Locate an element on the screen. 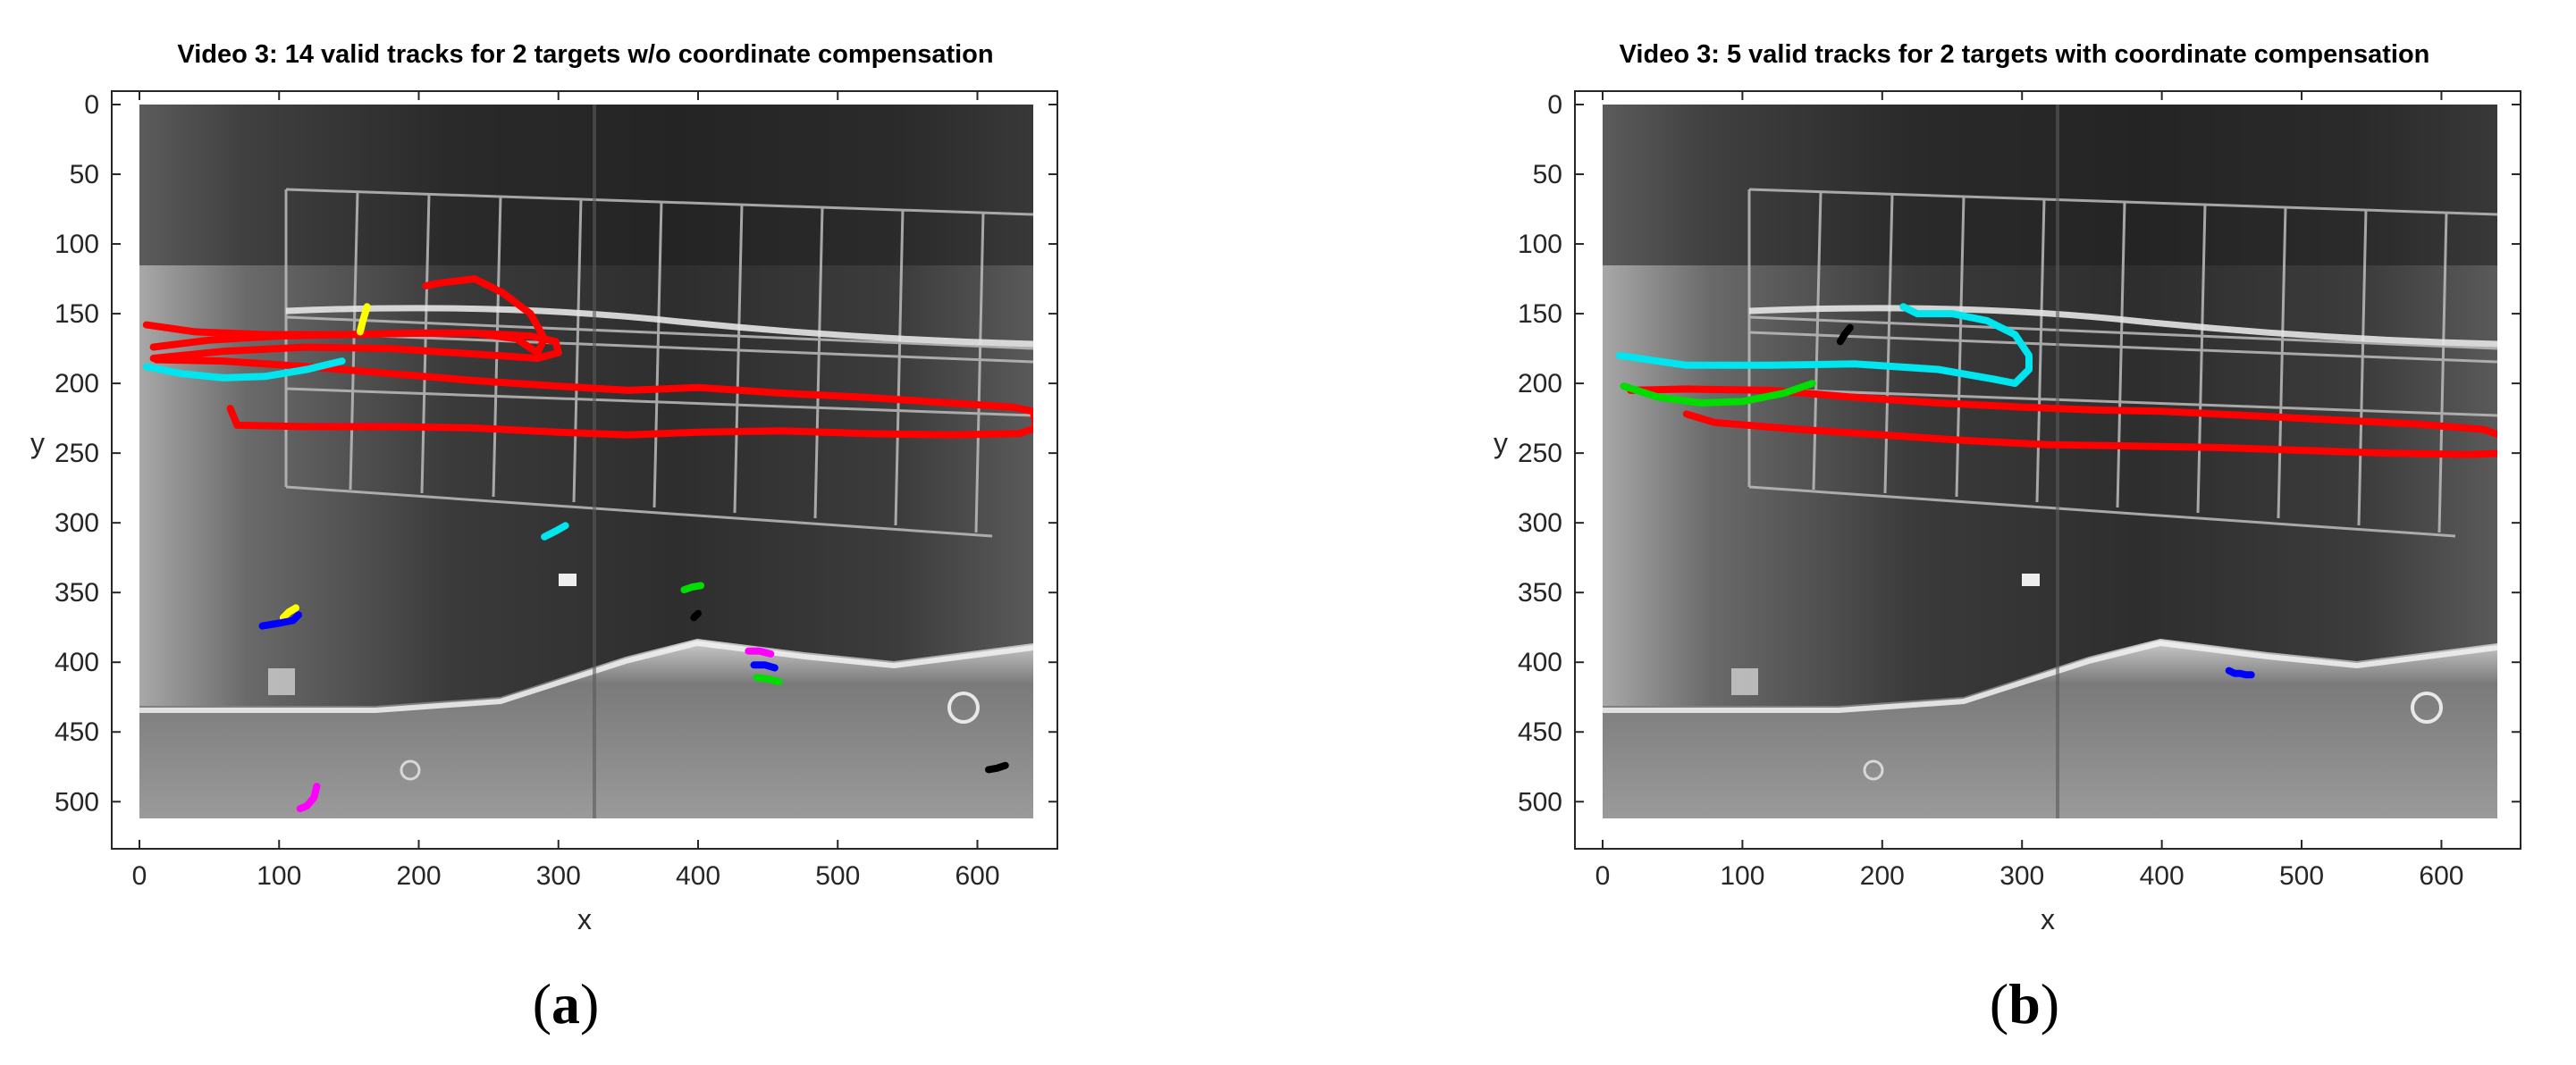 This screenshot has height=1065, width=2576. panel-a-label-letter: a is located at coordinates (566, 1004).